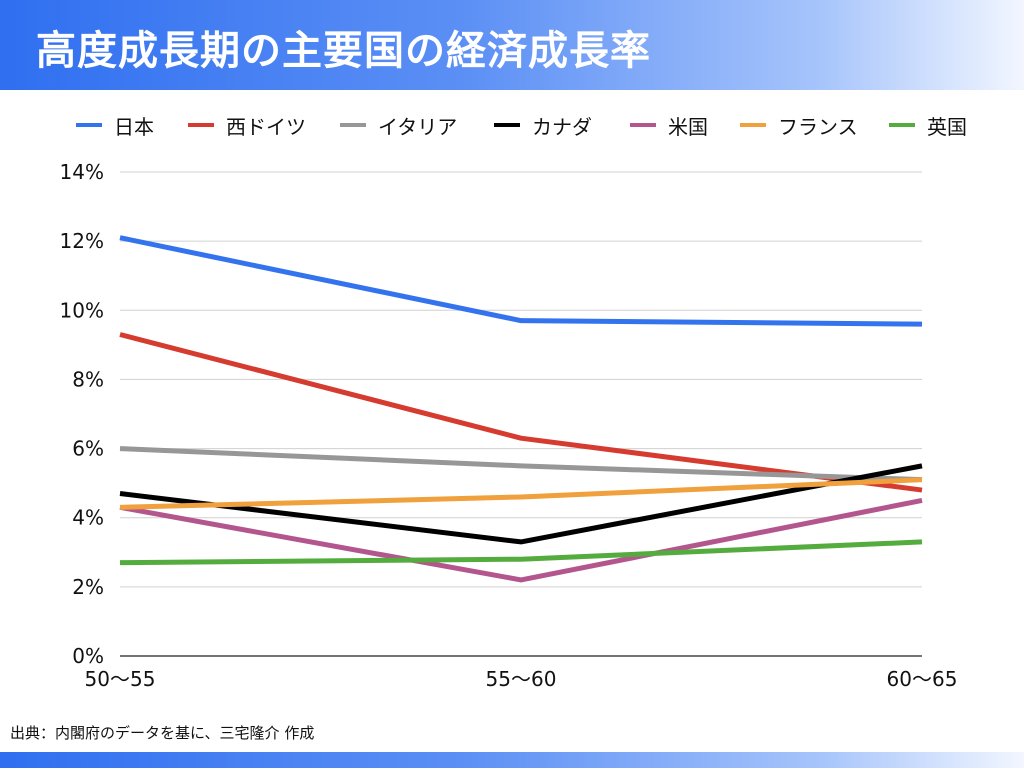 Image resolution: width=1024 pixels, height=768 pixels. What do you see at coordinates (82, 414) in the screenshot?
I see `y-tick-labels: 0% 2% 4% 6% 8% 10% 12% 14%` at bounding box center [82, 414].